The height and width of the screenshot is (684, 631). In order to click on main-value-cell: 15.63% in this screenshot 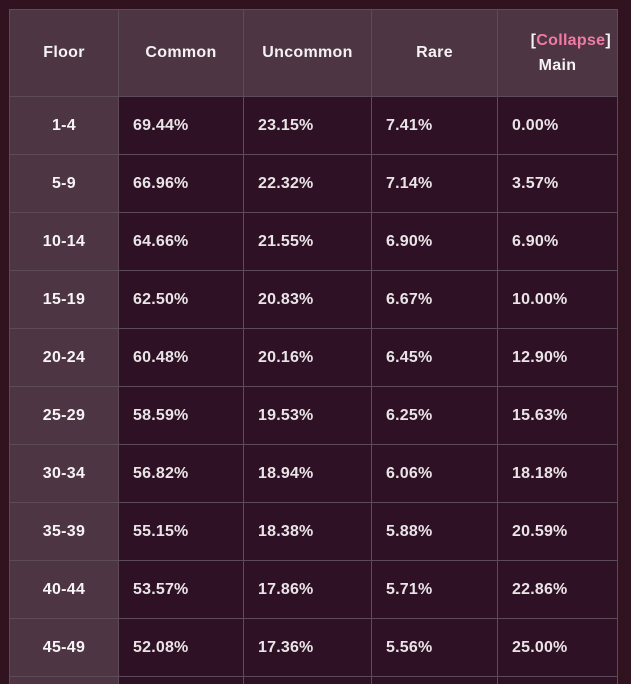, I will do `click(557, 415)`.